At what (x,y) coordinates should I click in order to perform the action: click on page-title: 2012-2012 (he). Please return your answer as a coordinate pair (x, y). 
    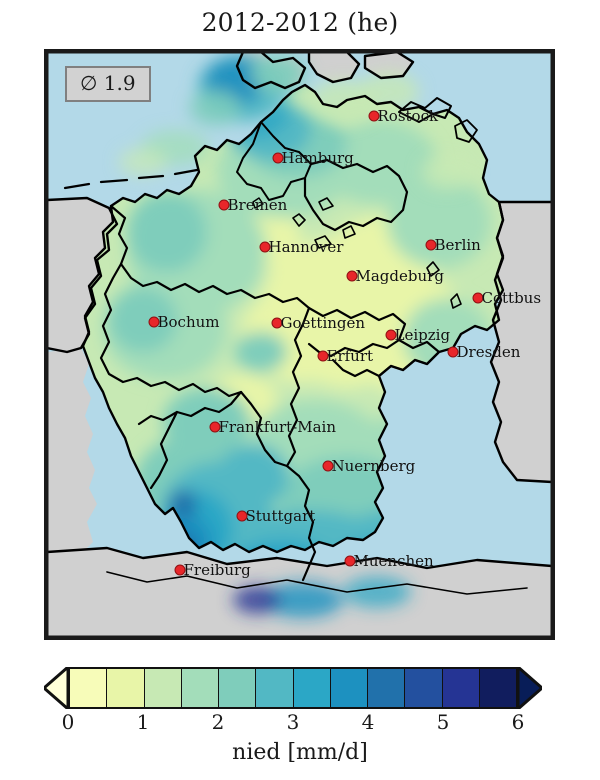
    Looking at the image, I should click on (300, 22).